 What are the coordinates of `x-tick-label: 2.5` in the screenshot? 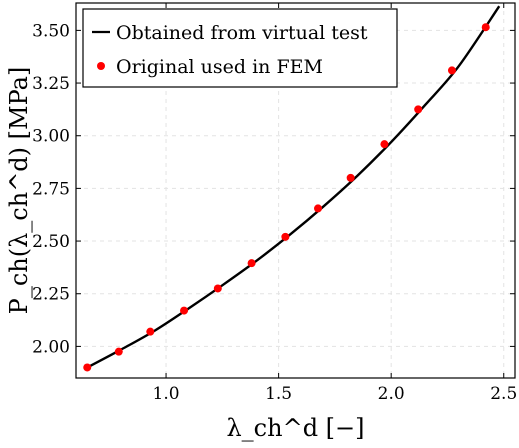 It's located at (503, 394).